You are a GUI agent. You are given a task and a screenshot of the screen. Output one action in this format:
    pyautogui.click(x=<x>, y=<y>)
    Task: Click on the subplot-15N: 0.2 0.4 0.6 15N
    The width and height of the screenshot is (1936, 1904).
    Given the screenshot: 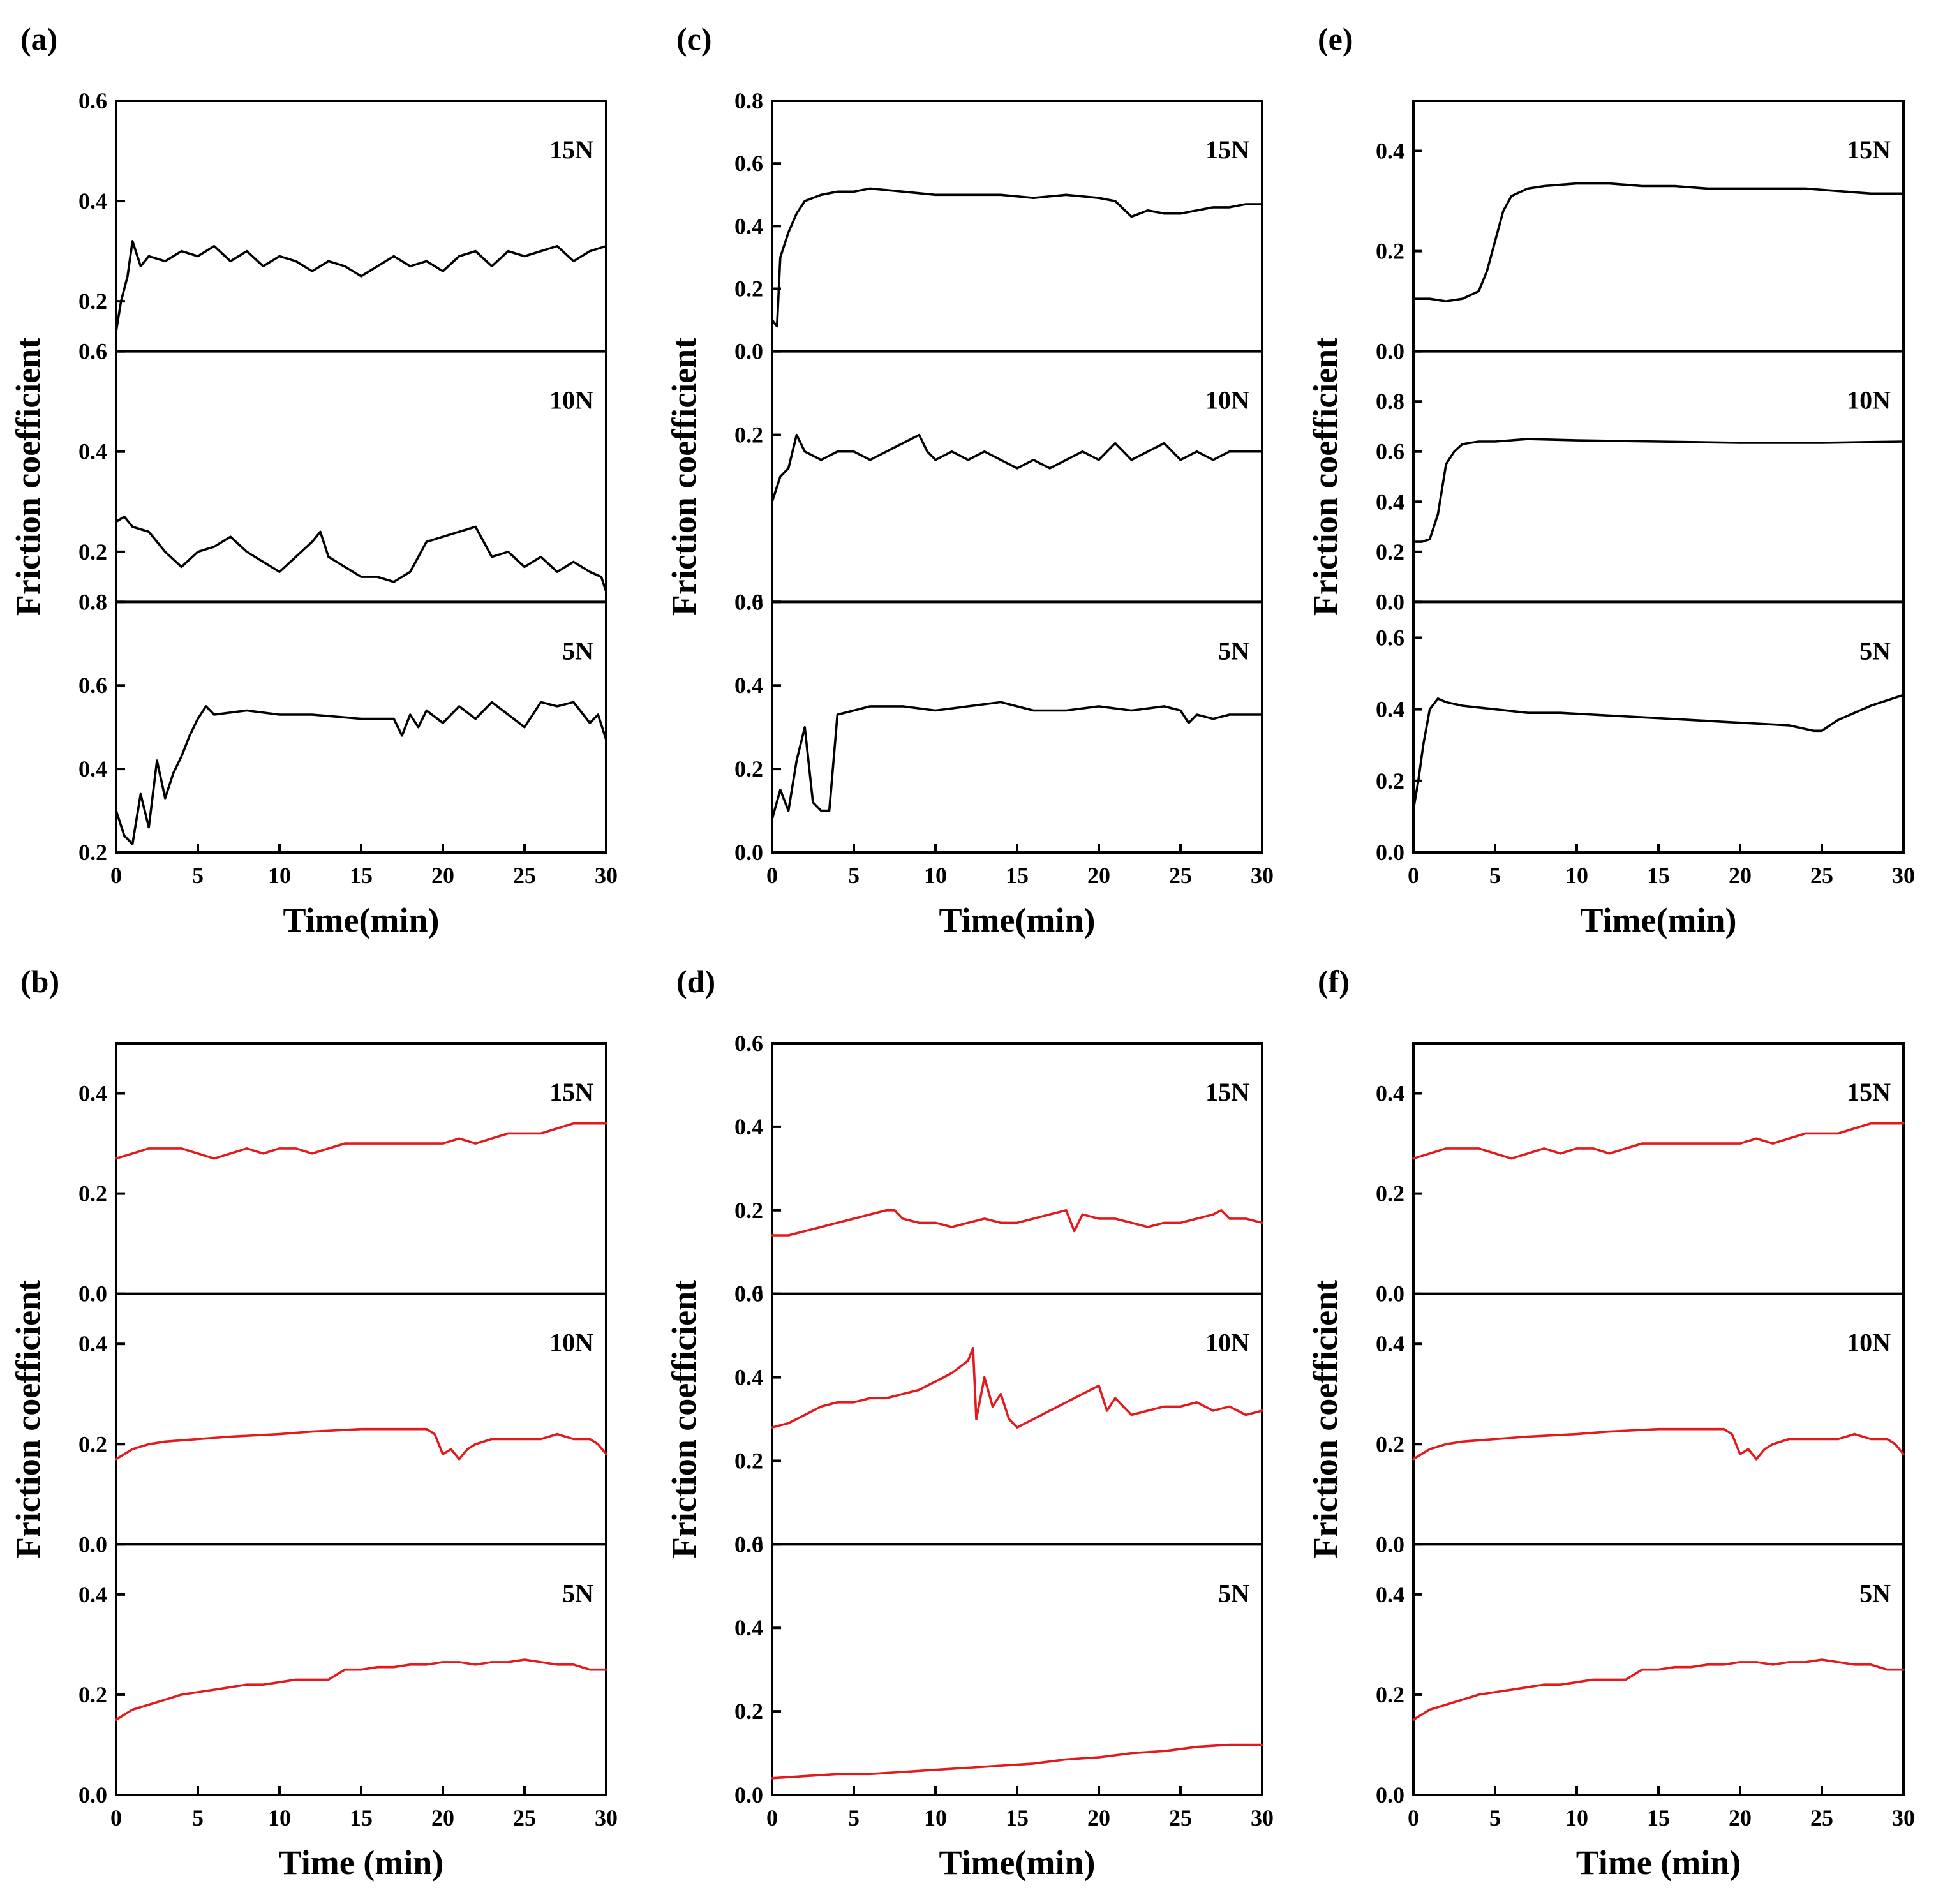 What is the action you would take?
    pyautogui.click(x=342, y=210)
    